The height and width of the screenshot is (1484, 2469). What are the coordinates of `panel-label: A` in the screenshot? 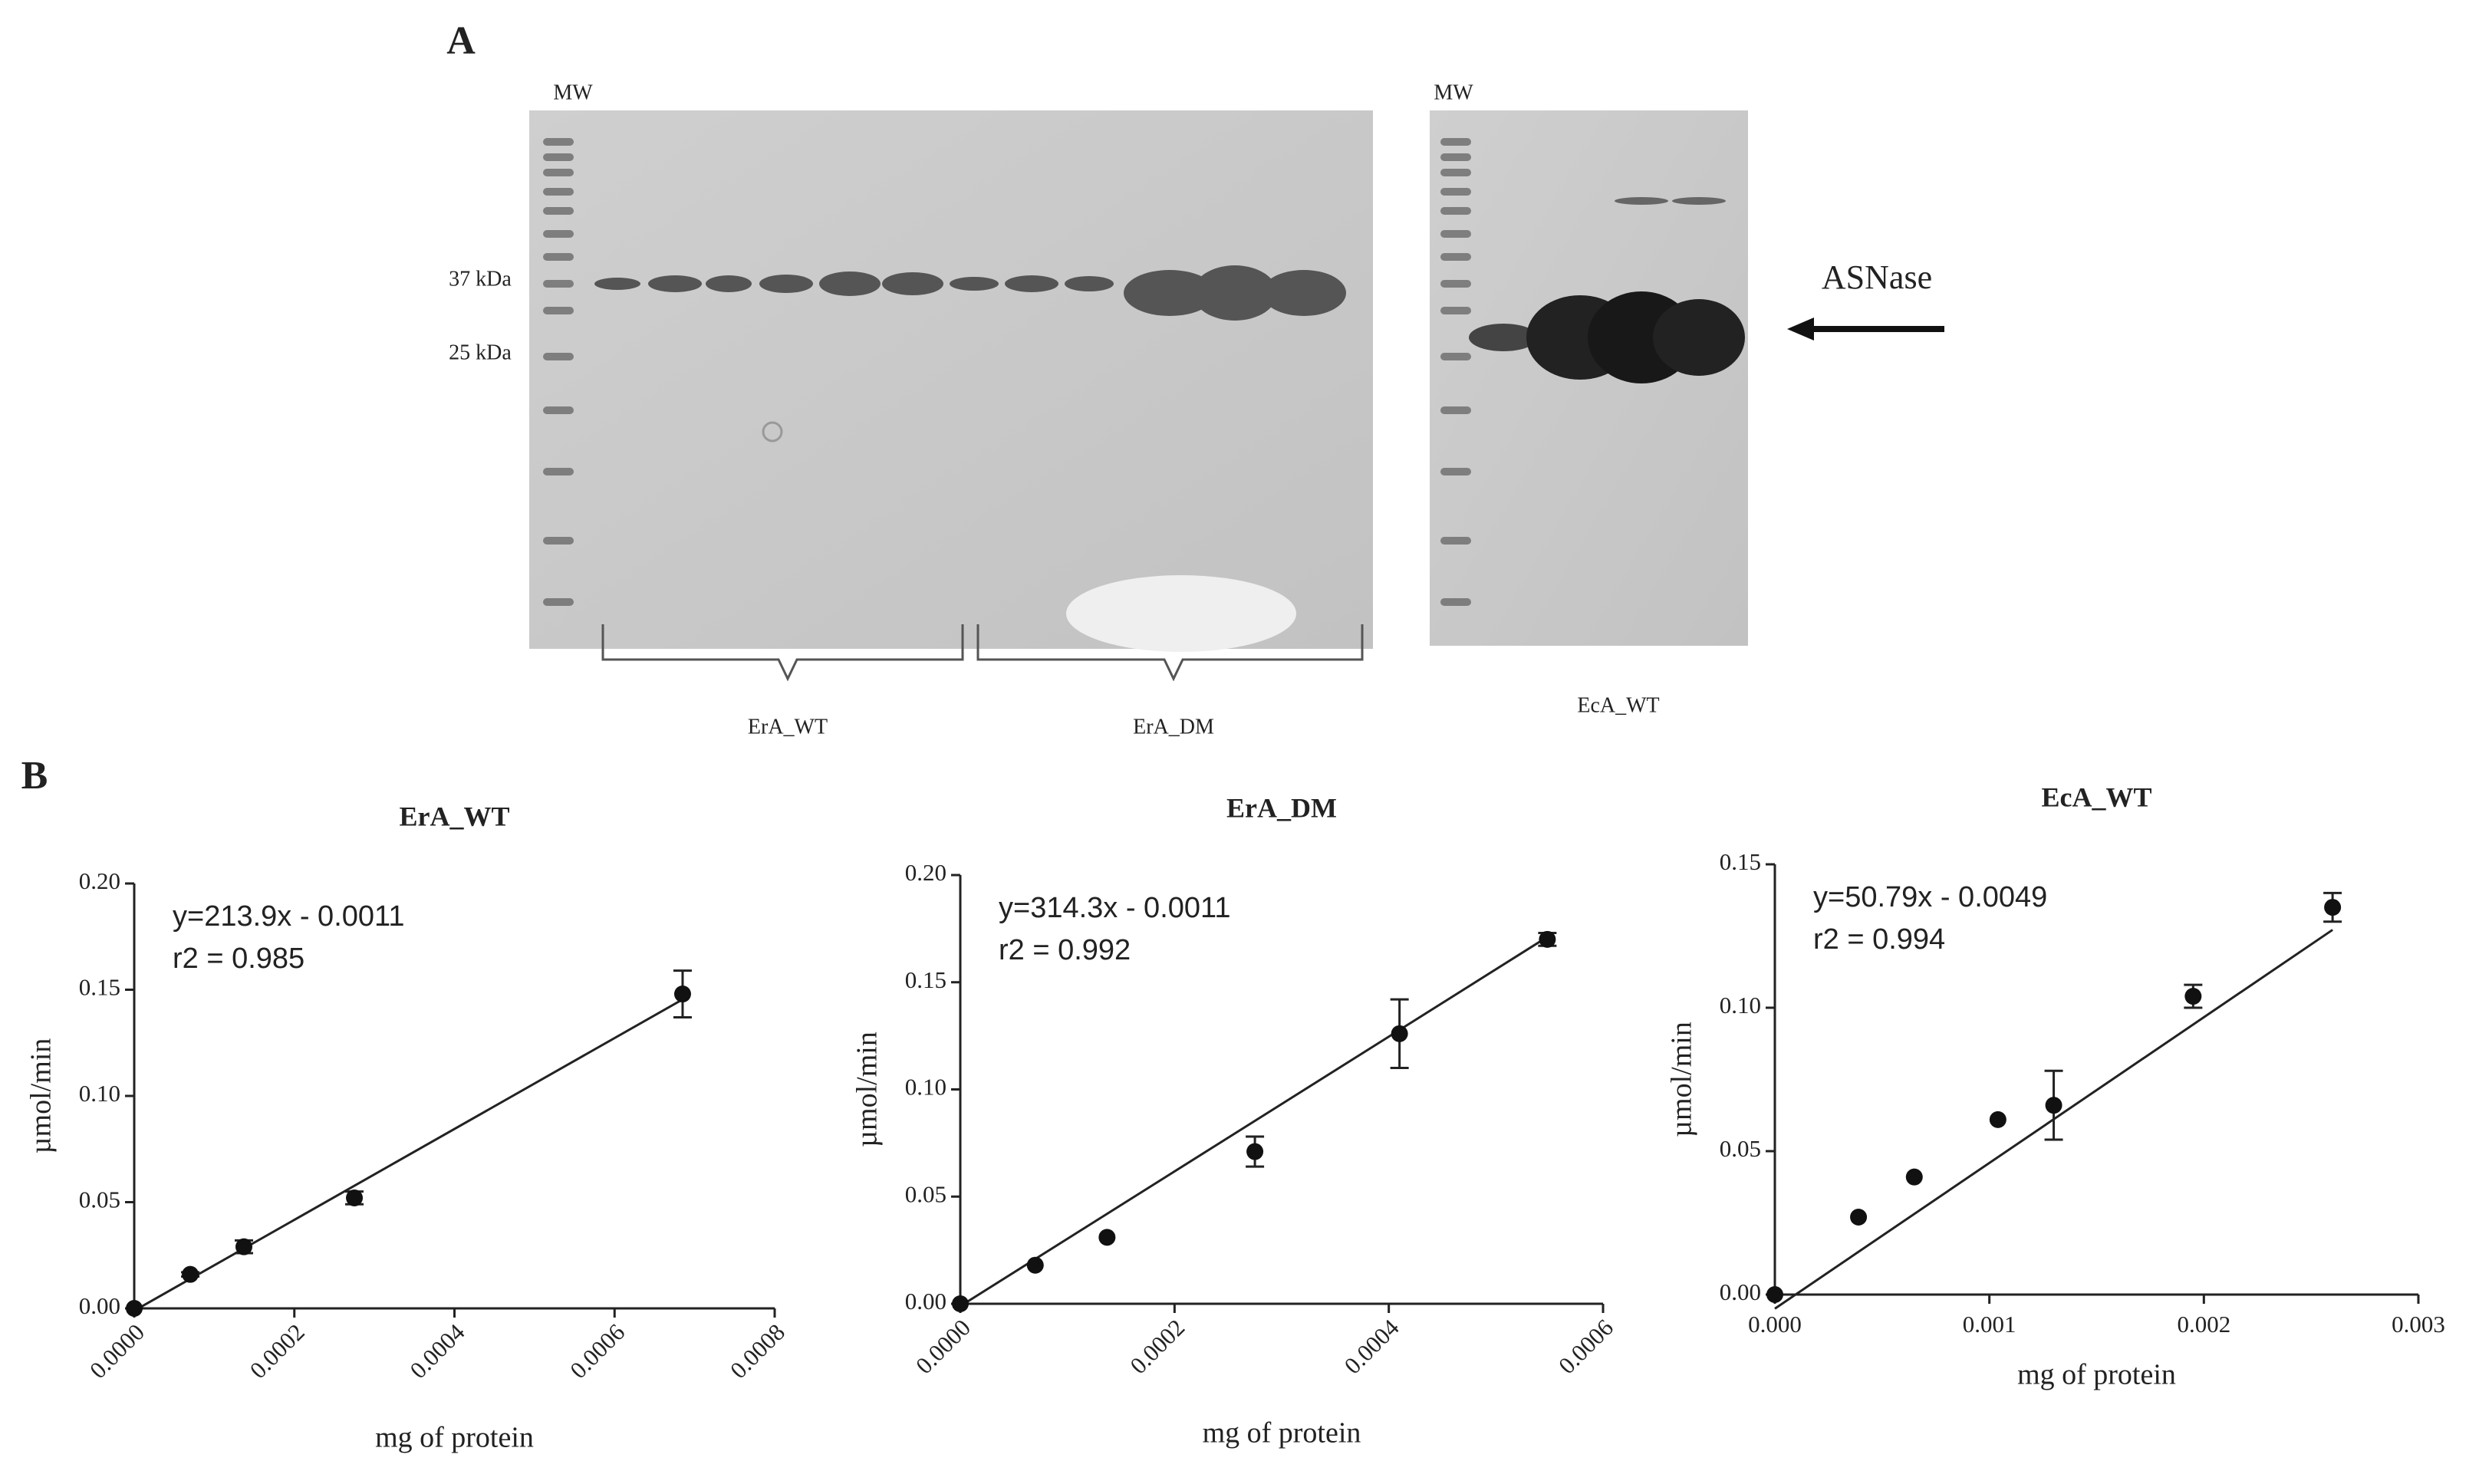 It's located at (461, 41).